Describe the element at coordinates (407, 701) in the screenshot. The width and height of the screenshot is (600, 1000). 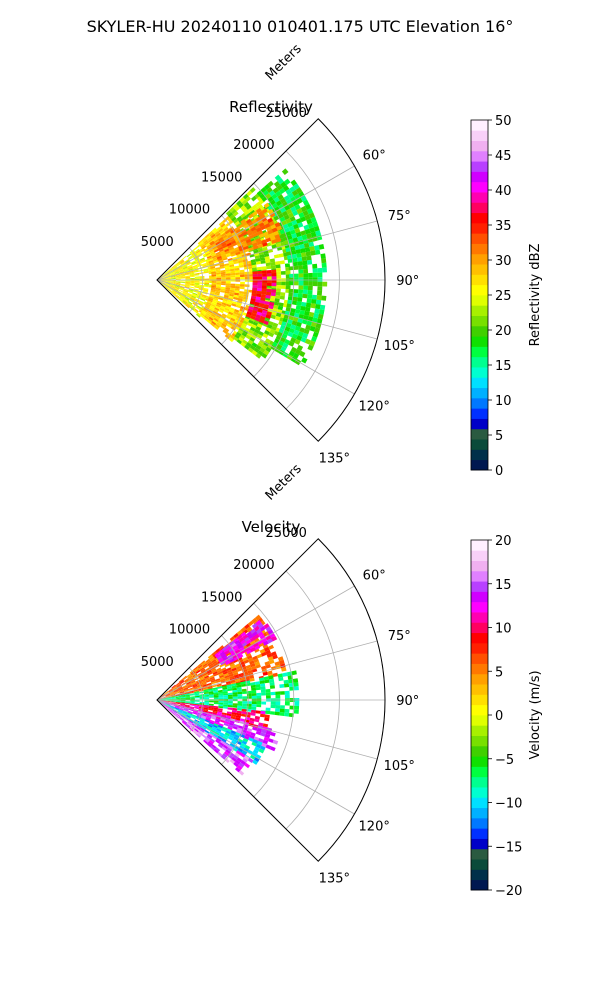
I see `angle-tick-label: 90°` at that location.